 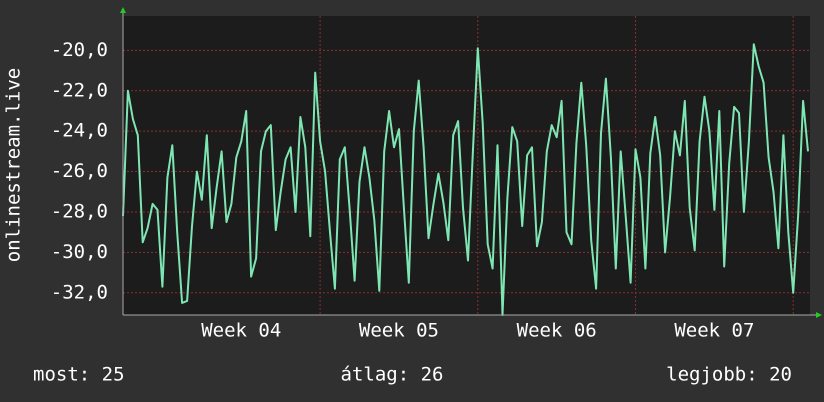 What do you see at coordinates (729, 375) in the screenshot?
I see `footer-max: legjobb: 20` at bounding box center [729, 375].